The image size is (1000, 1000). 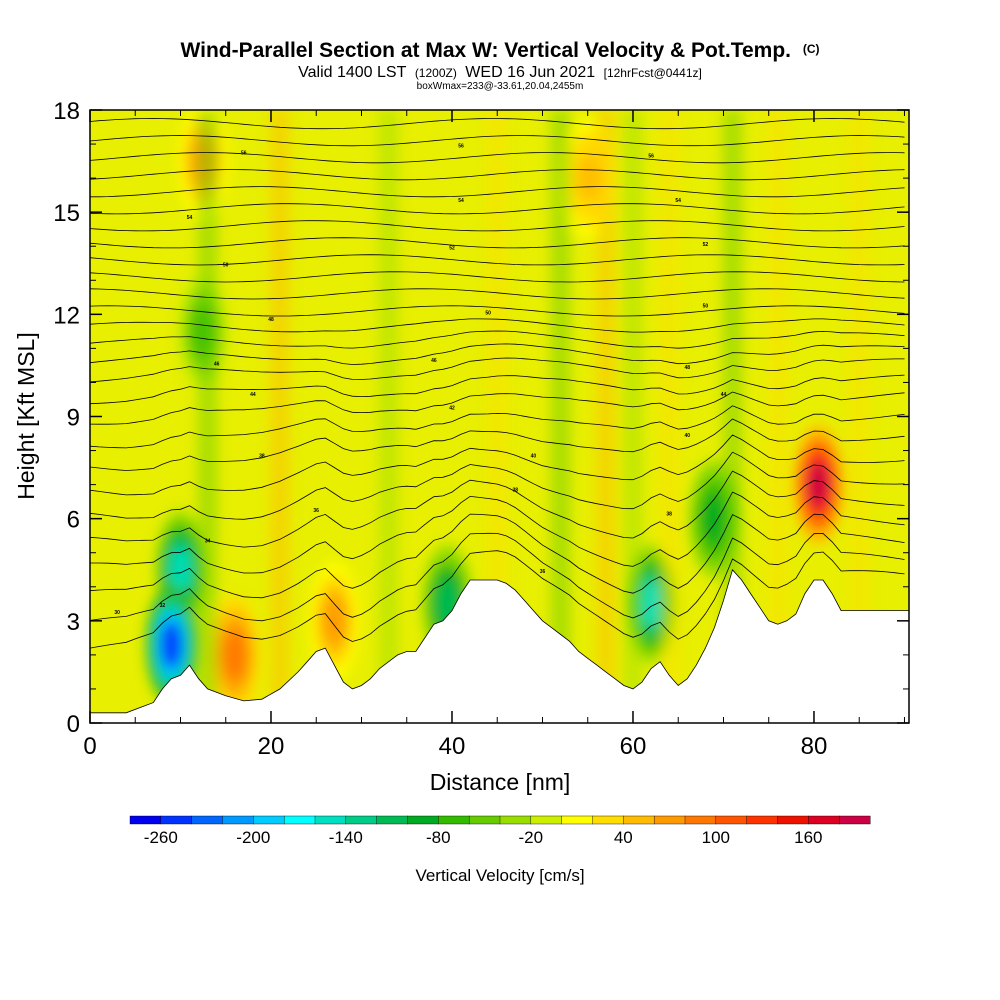 I want to click on theta-contour-label: 48, so click(x=688, y=368).